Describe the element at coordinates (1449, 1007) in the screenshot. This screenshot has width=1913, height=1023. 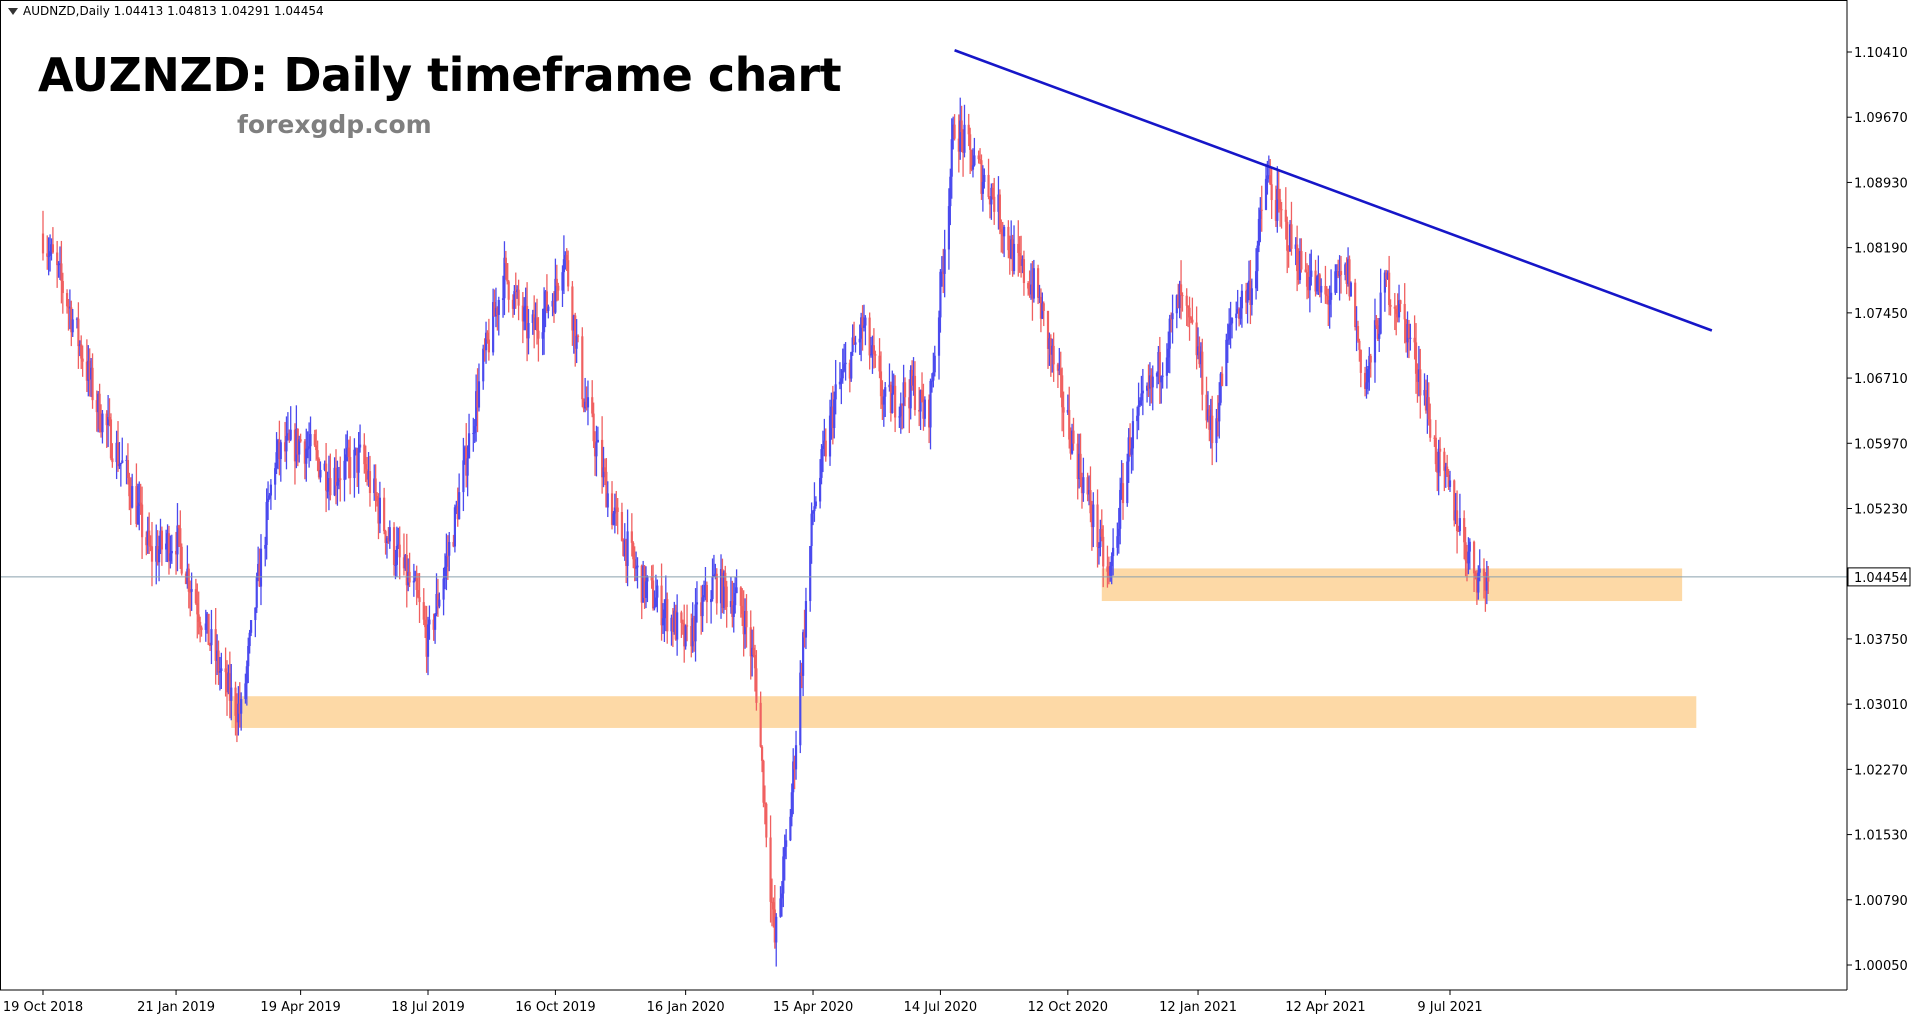
I see `x-tick-label: 9 Jul 2021` at that location.